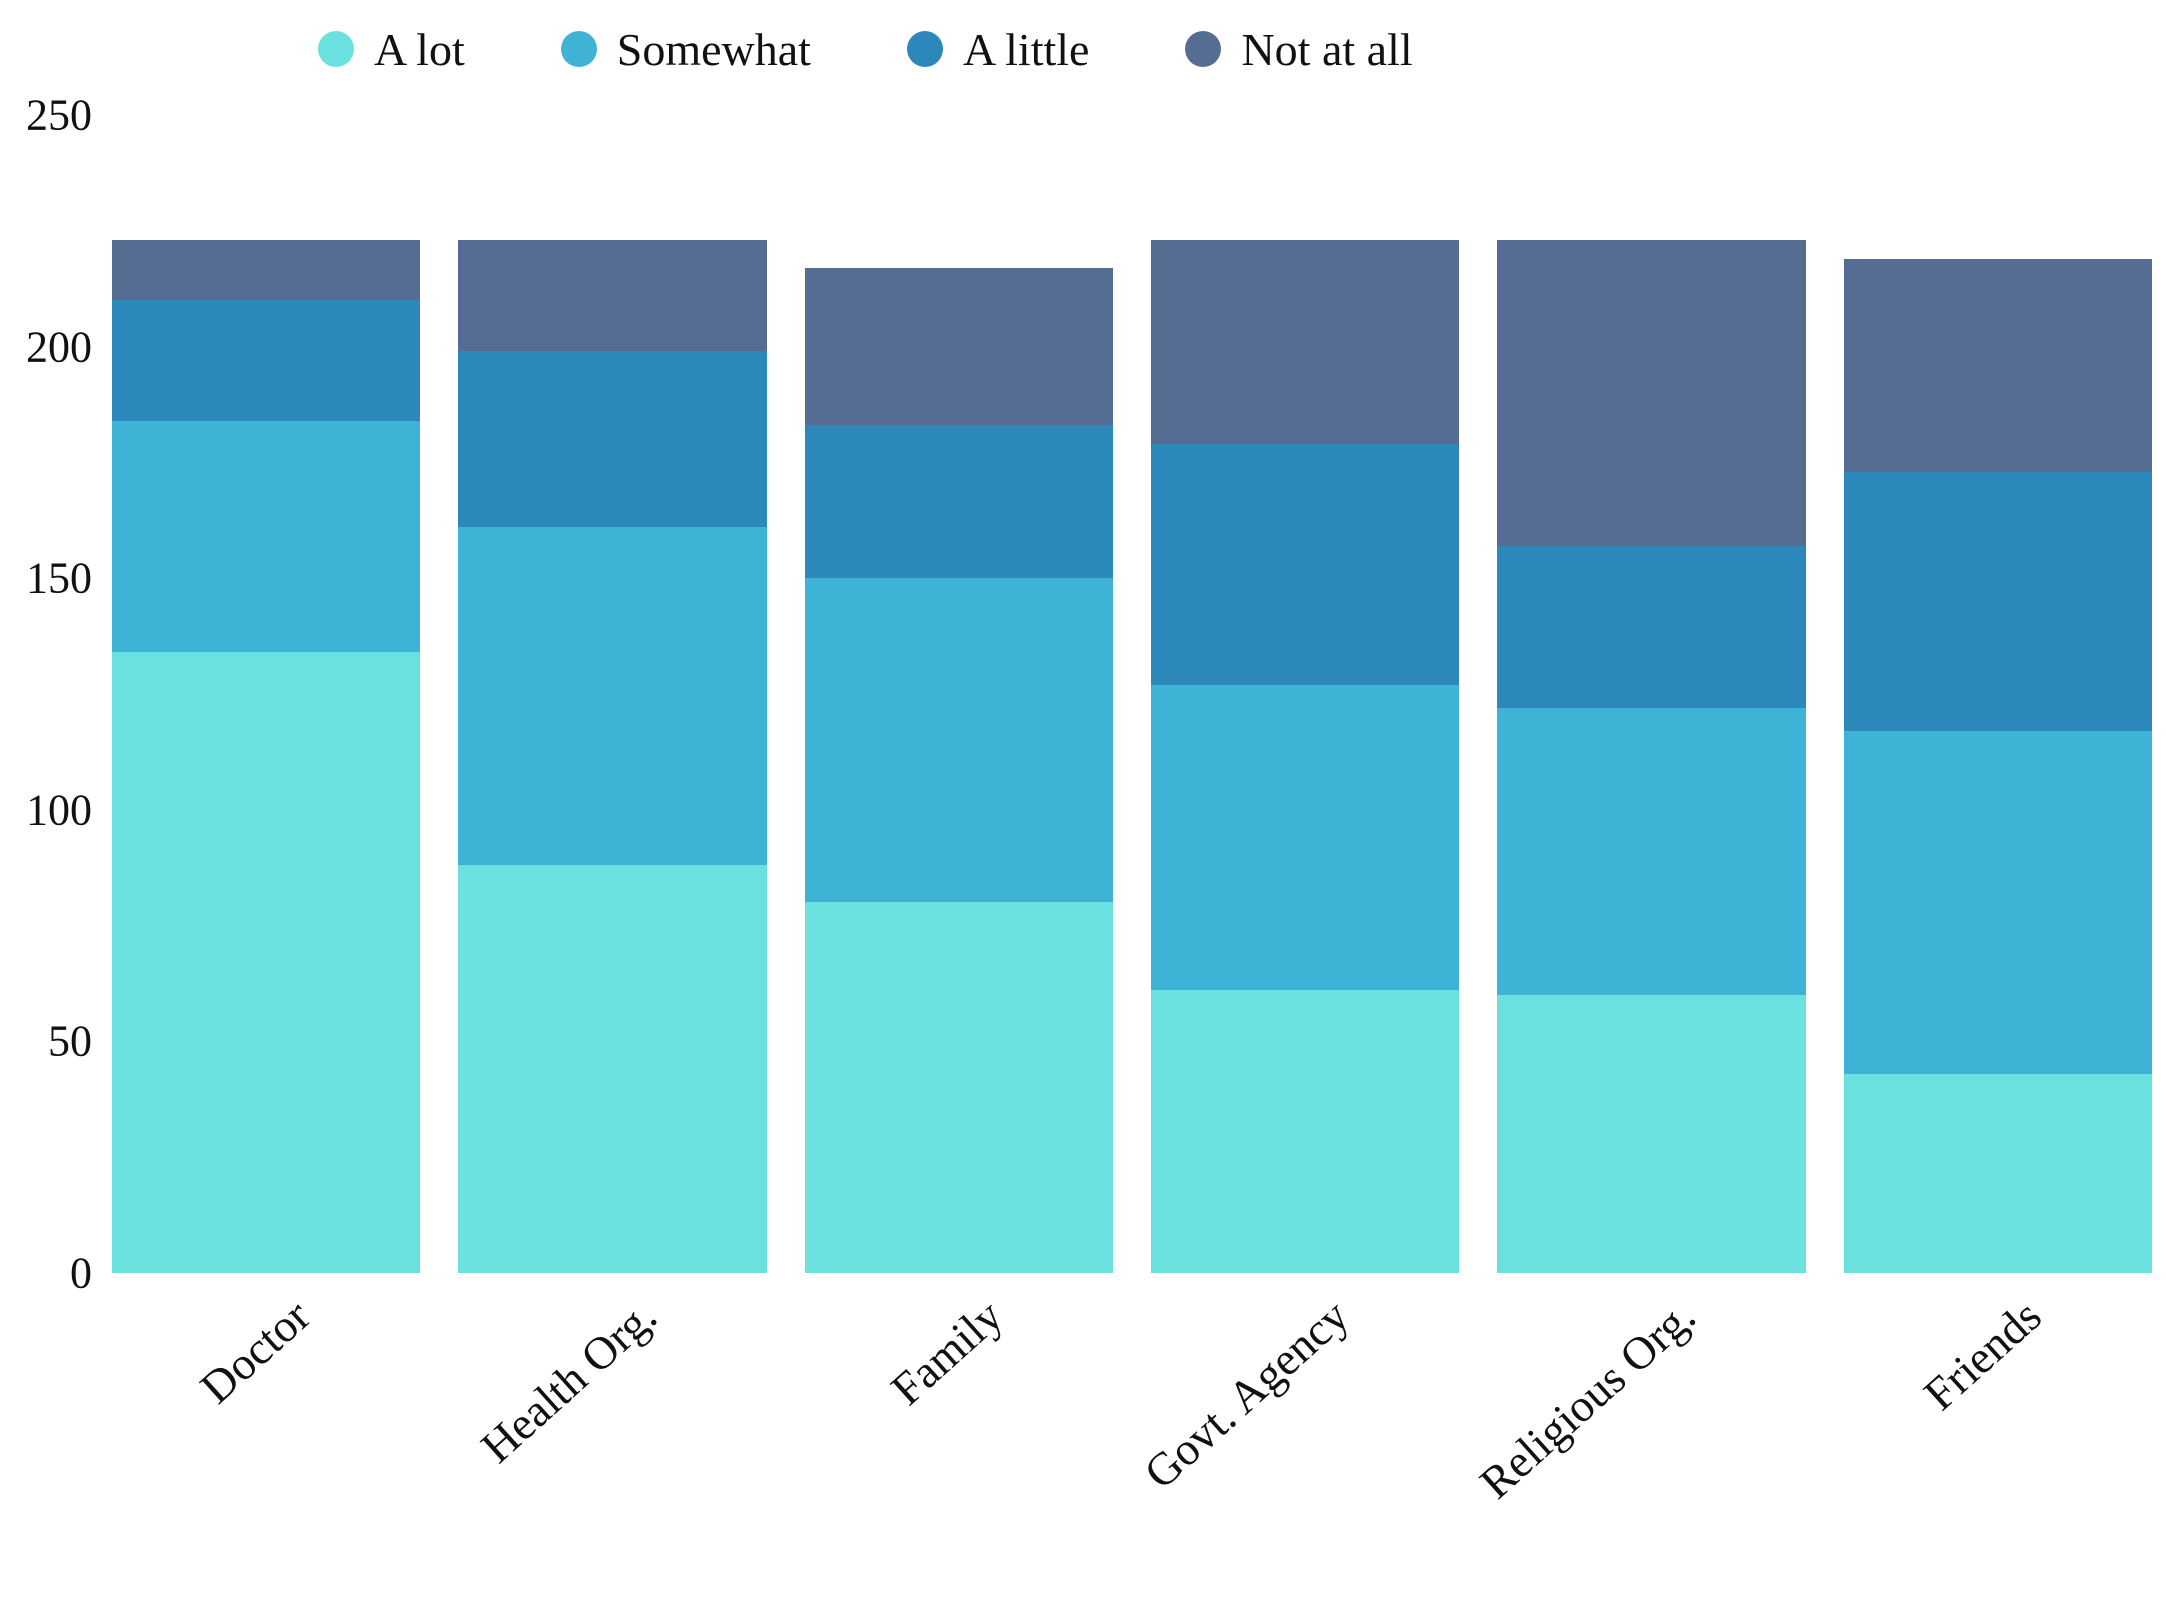 The image size is (2167, 1600). I want to click on x-tick-label: Friends, so click(1983, 1354).